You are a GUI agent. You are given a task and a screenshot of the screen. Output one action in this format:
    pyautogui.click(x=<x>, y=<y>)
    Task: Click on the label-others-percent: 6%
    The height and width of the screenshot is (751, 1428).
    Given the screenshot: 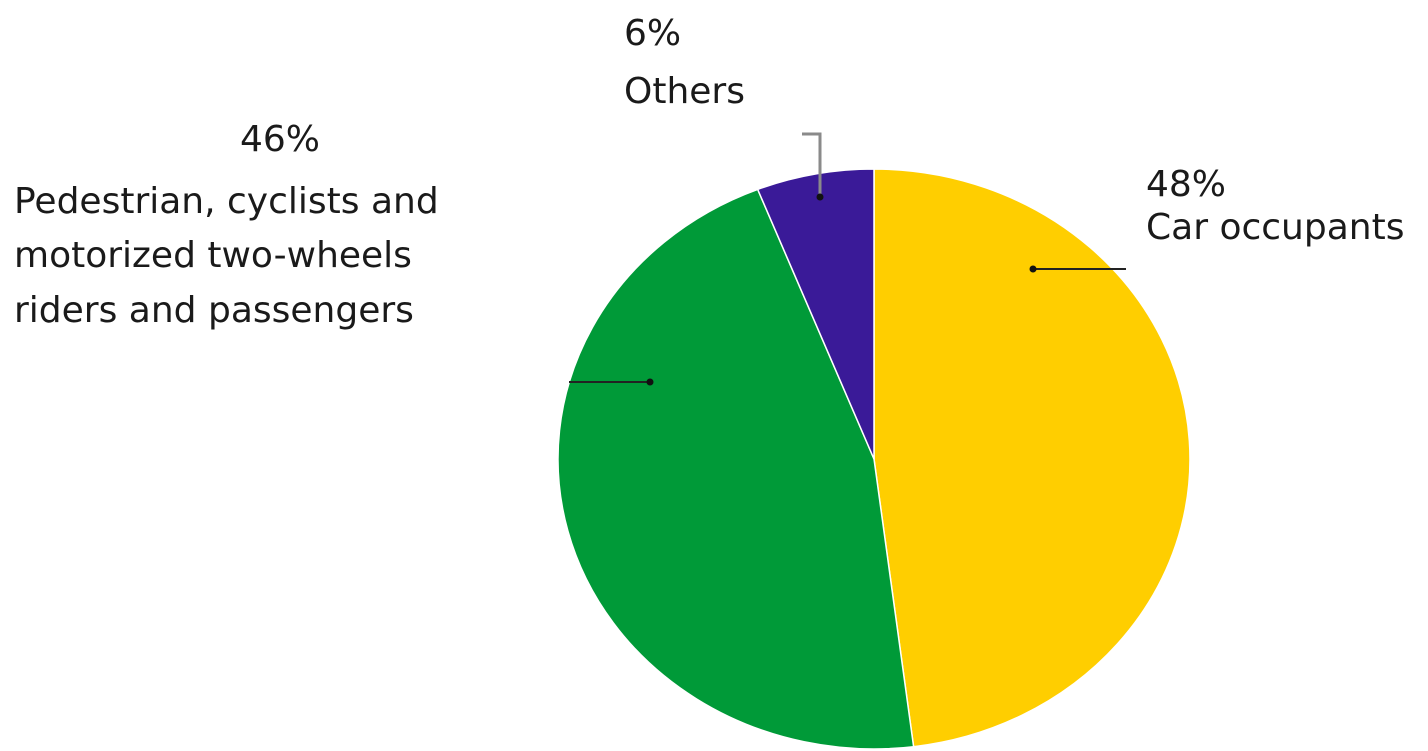 What is the action you would take?
    pyautogui.click(x=652, y=33)
    